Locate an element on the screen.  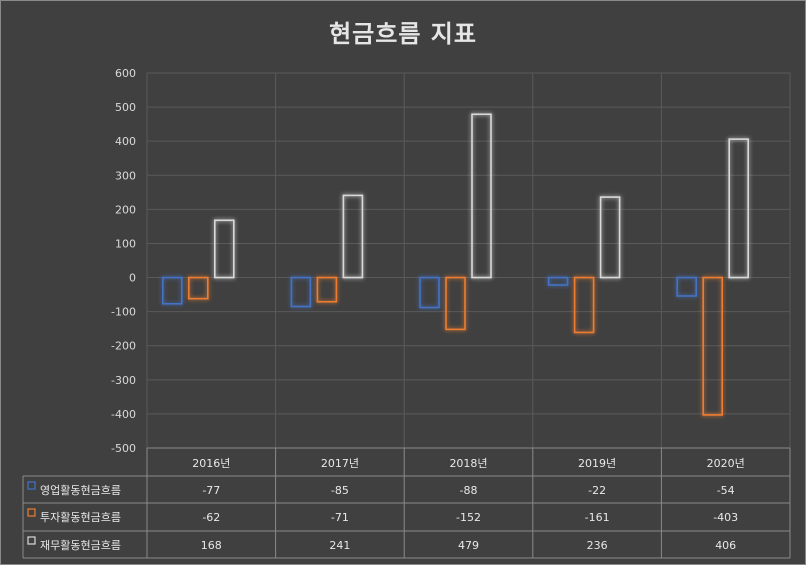
data-label: -22 is located at coordinates (597, 490).